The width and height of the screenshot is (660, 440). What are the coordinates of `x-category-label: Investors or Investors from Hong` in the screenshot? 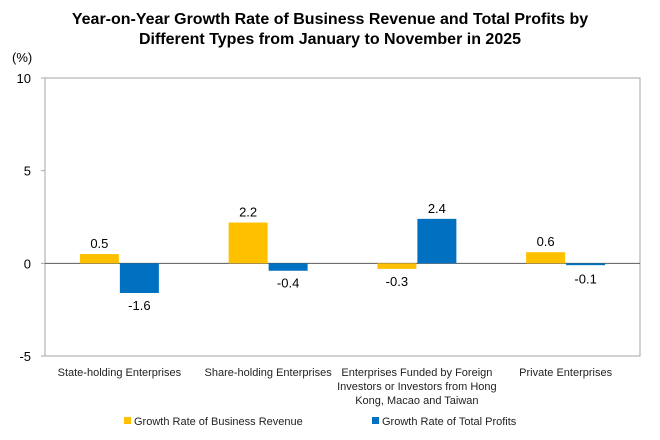 It's located at (417, 387).